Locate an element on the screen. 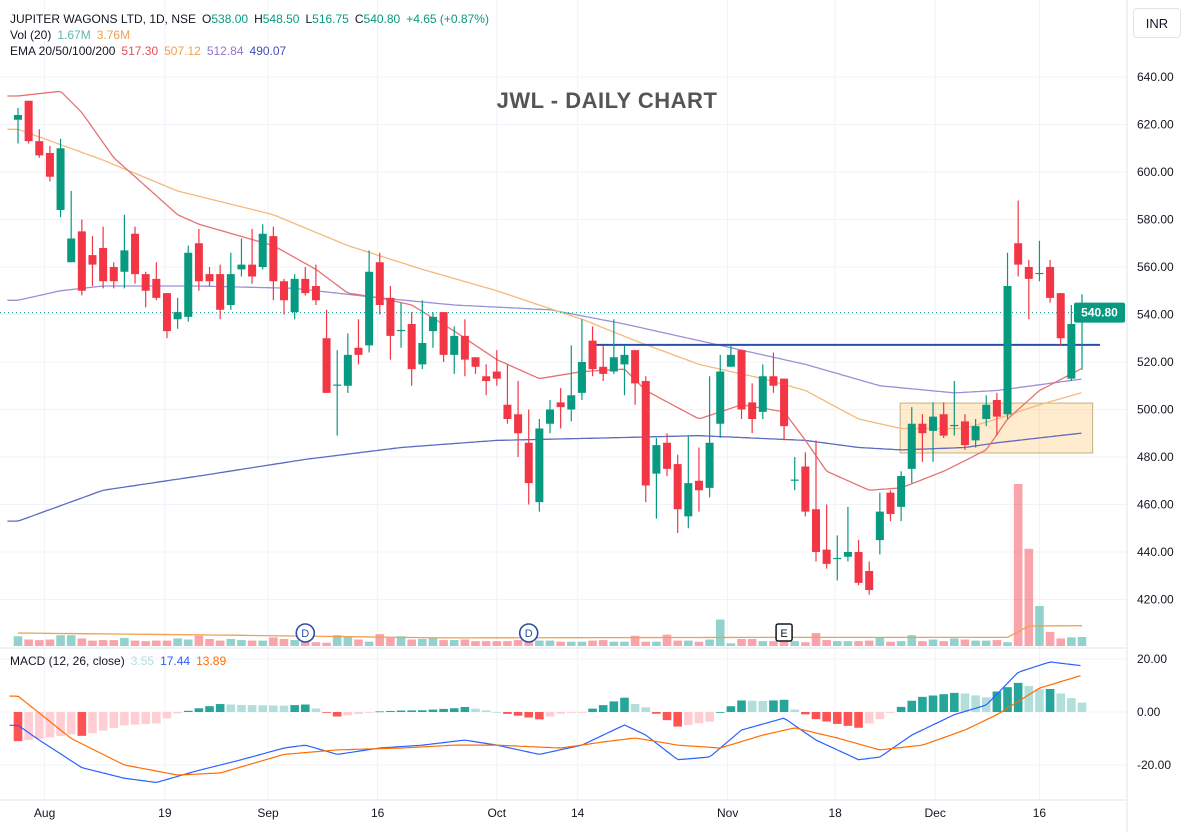 This screenshot has width=1193, height=832. price-tick-label: 640.00 is located at coordinates (1155, 77).